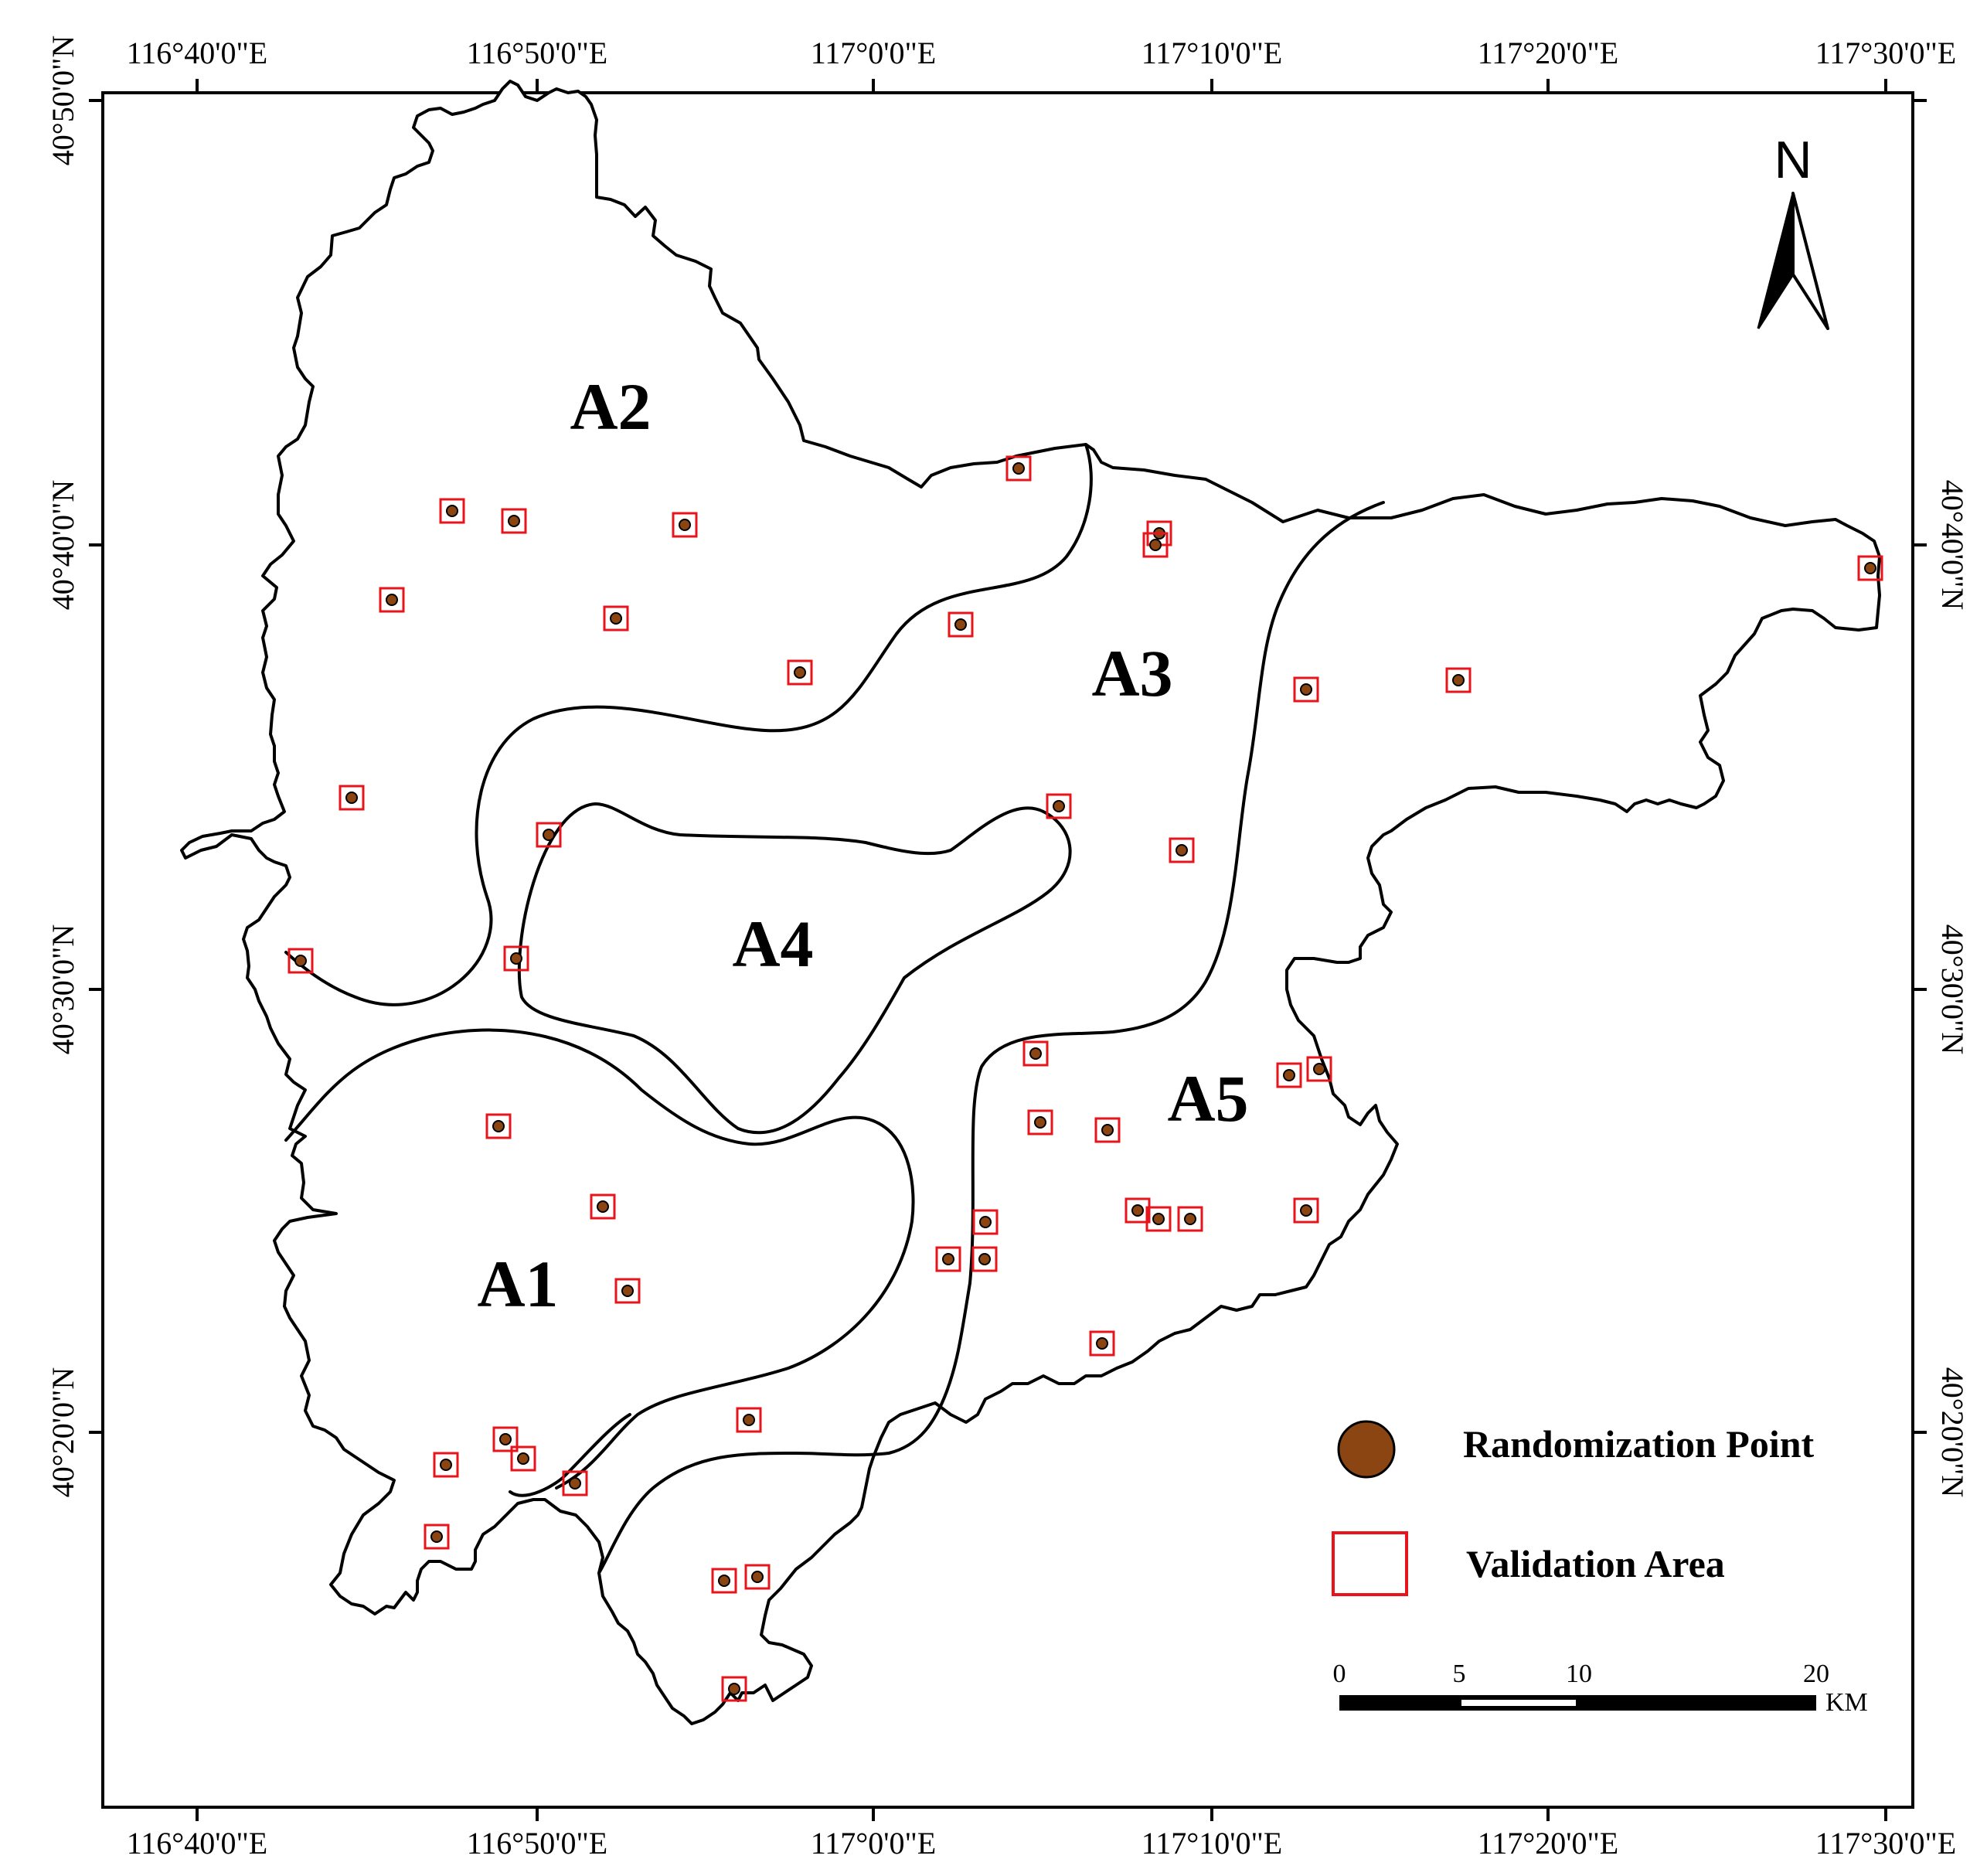 Image resolution: width=1987 pixels, height=1876 pixels. I want to click on region-label-a2: A2, so click(610, 406).